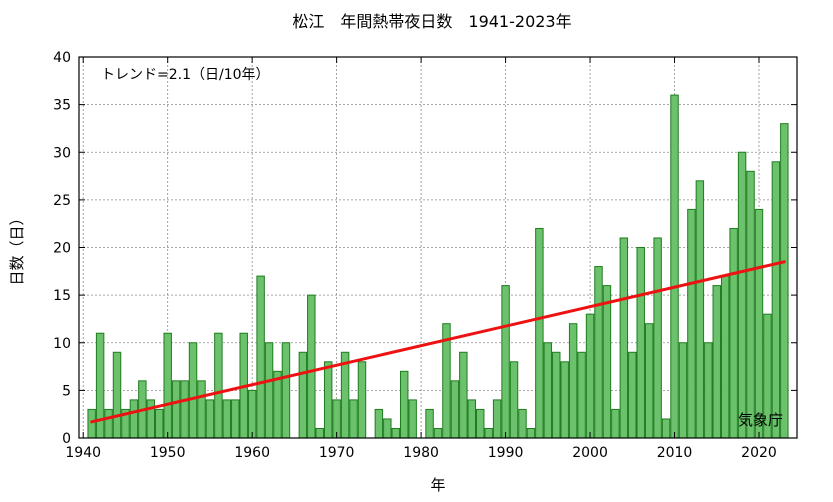 The image size is (833, 502). Describe the element at coordinates (62, 201) in the screenshot. I see `y-tick-label: 25` at that location.